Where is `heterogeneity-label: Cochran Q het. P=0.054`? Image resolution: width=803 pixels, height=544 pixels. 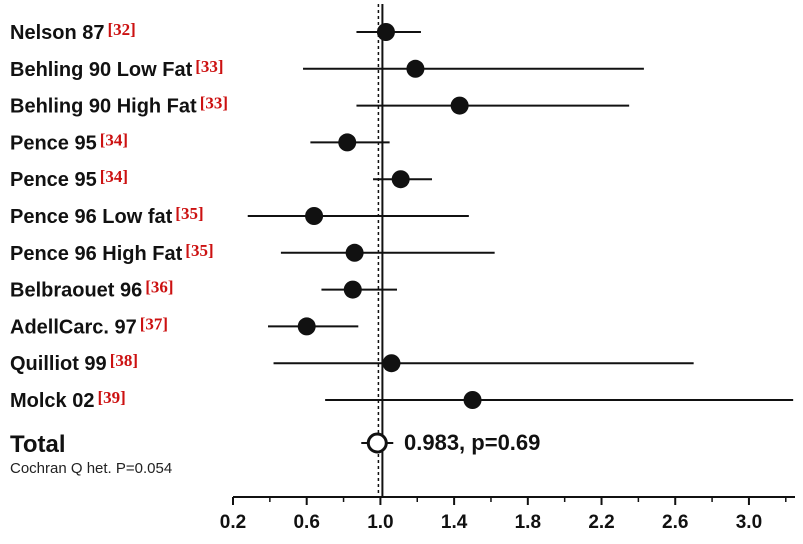
heterogeneity-label: Cochran Q het. P=0.054 is located at coordinates (91, 468).